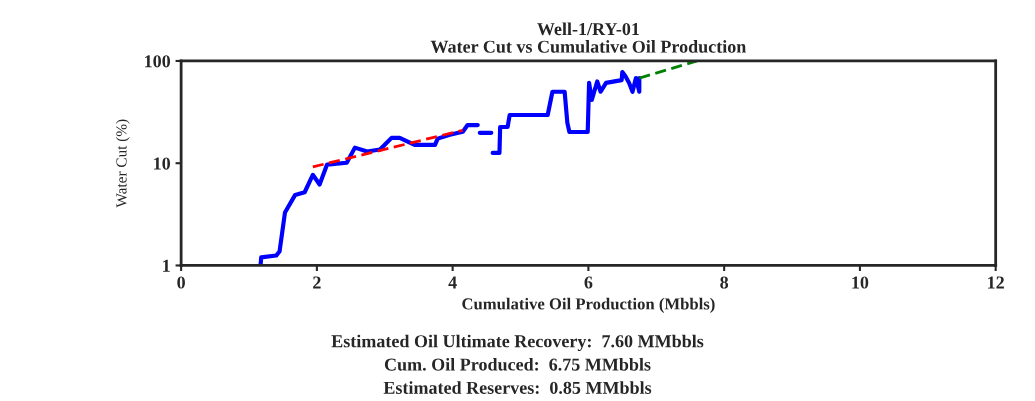 This screenshot has width=1035, height=401. I want to click on x-tick-label: 4, so click(452, 282).